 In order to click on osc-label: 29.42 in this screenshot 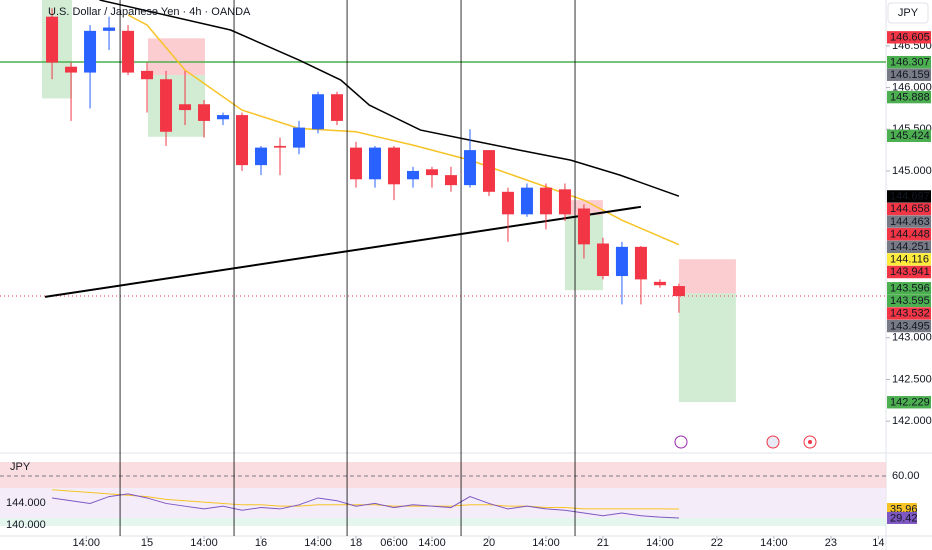, I will do `click(904, 518)`.